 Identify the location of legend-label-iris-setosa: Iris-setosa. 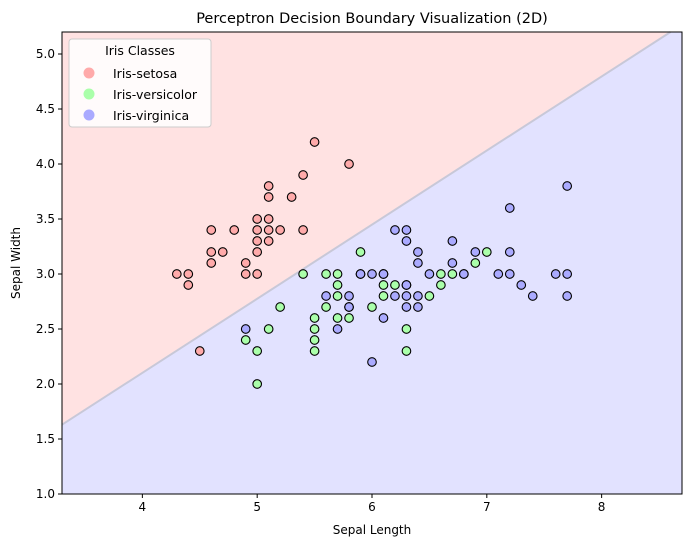
(145, 73).